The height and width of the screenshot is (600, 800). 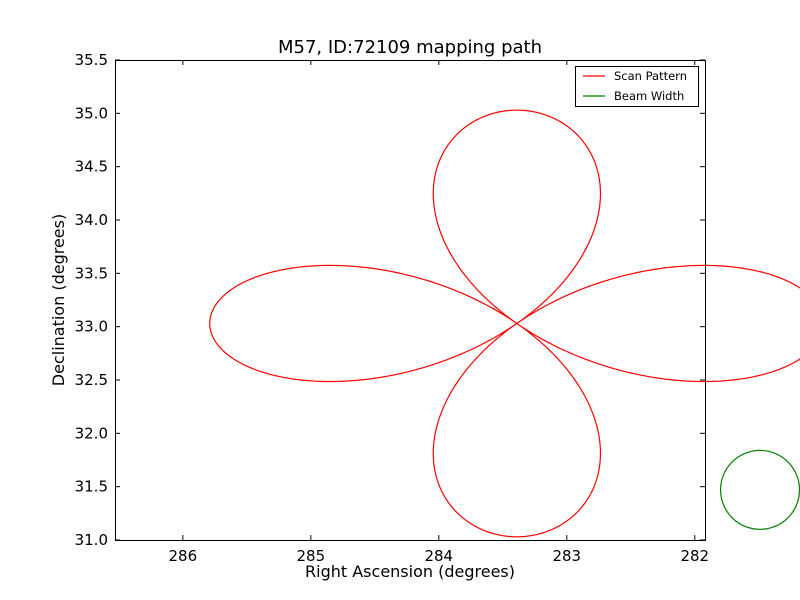 What do you see at coordinates (91, 327) in the screenshot?
I see `y-tick-label: 33.0` at bounding box center [91, 327].